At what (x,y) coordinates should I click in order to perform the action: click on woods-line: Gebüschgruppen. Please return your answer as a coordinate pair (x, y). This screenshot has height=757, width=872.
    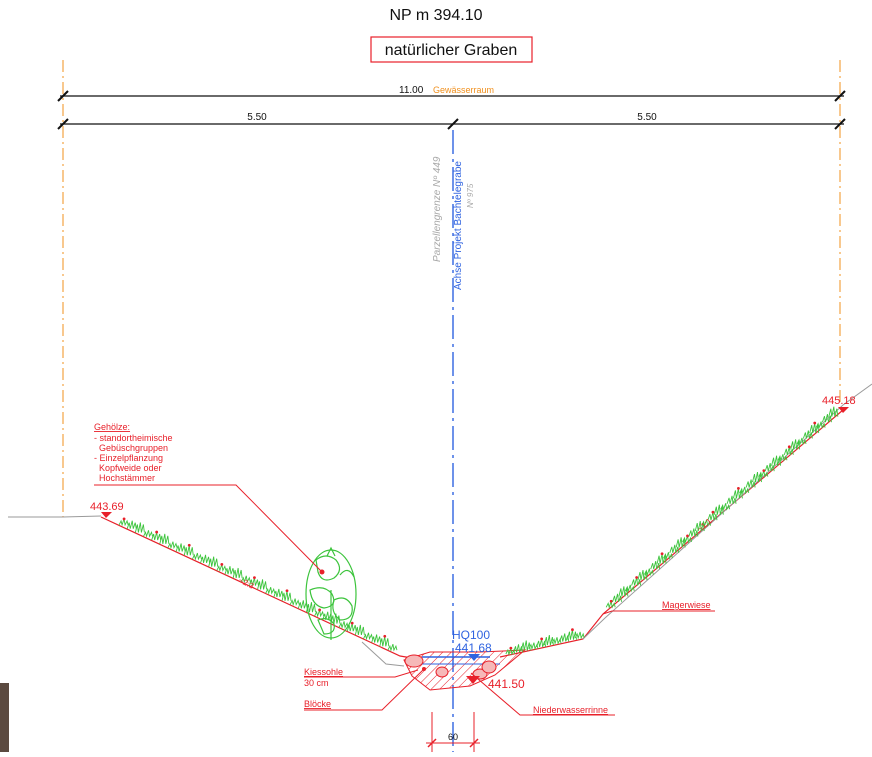
    Looking at the image, I should click on (131, 448).